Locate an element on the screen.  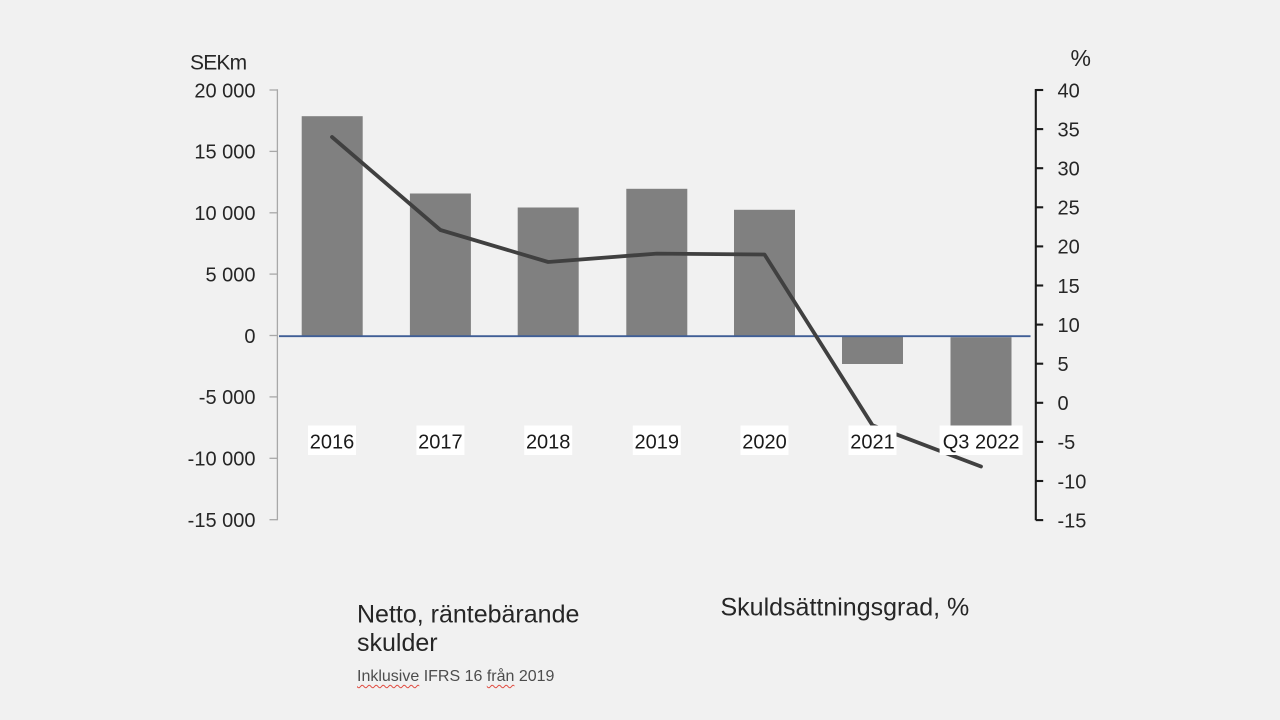
svg-text: Skuldsättningsgrad, % is located at coordinates (845, 608).